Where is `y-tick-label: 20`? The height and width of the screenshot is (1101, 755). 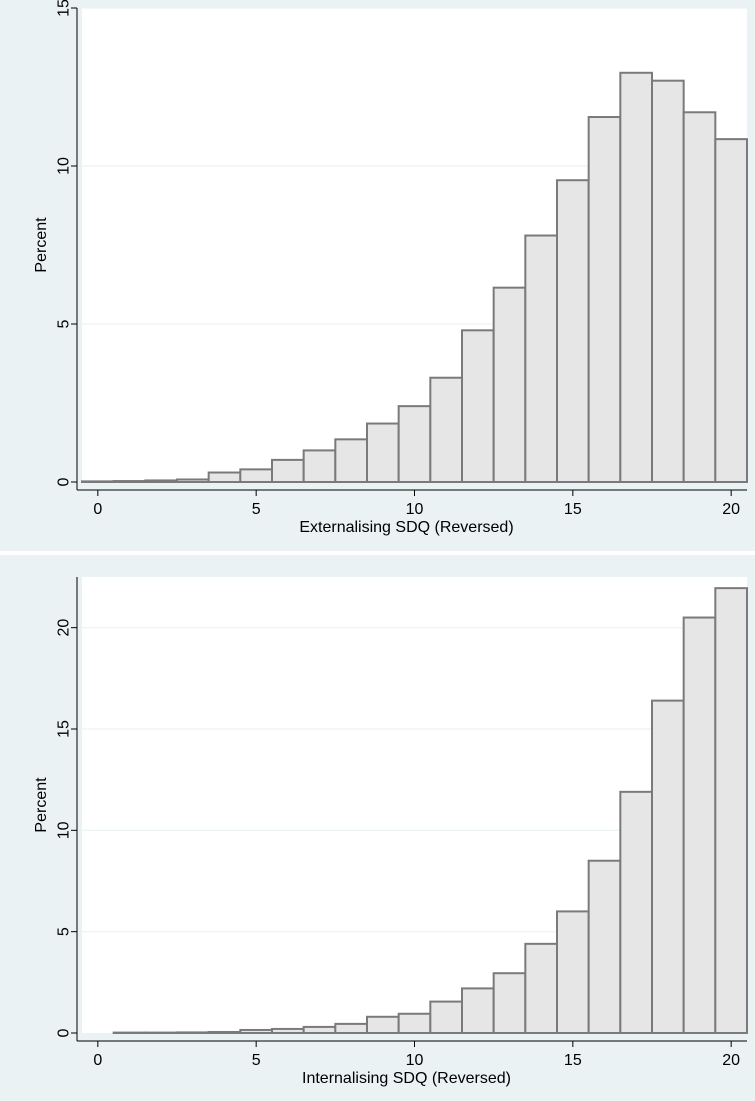 y-tick-label: 20 is located at coordinates (64, 628).